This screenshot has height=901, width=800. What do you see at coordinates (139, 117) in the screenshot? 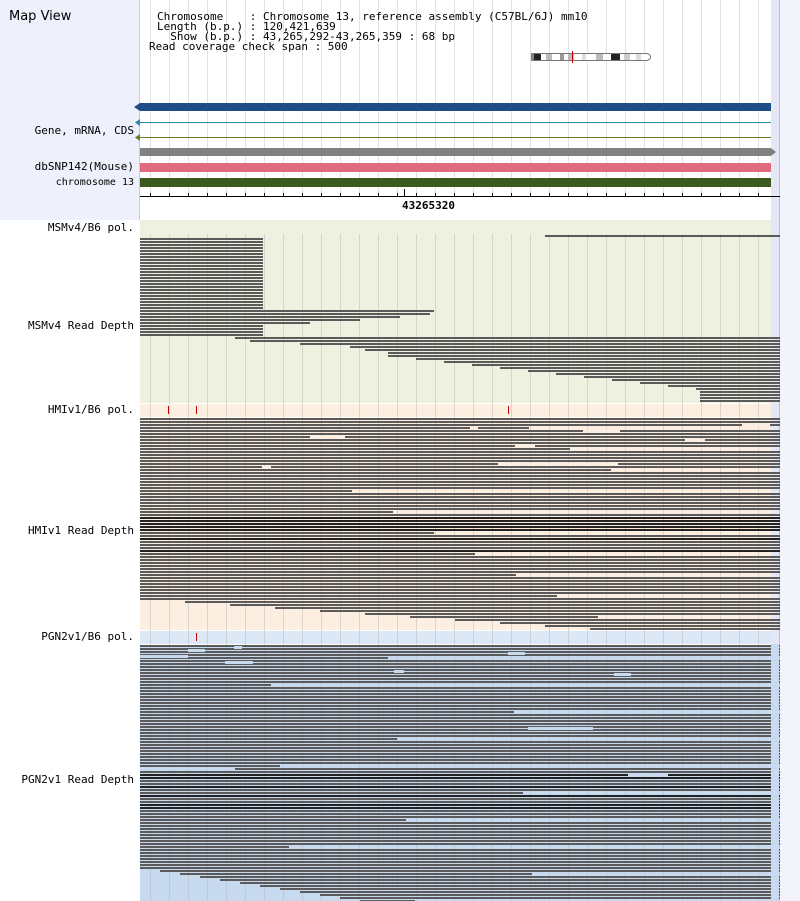
I see `header-divider` at bounding box center [139, 117].